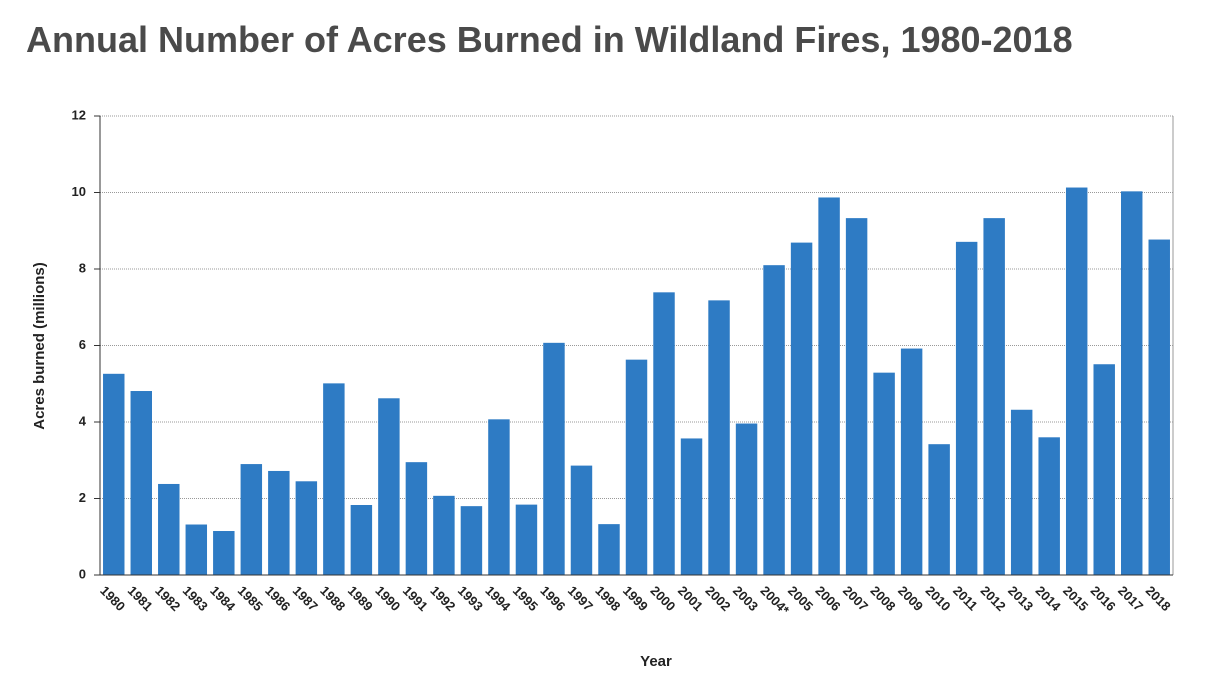 This screenshot has width=1212, height=681. I want to click on x-tick-label: 1985, so click(250, 598).